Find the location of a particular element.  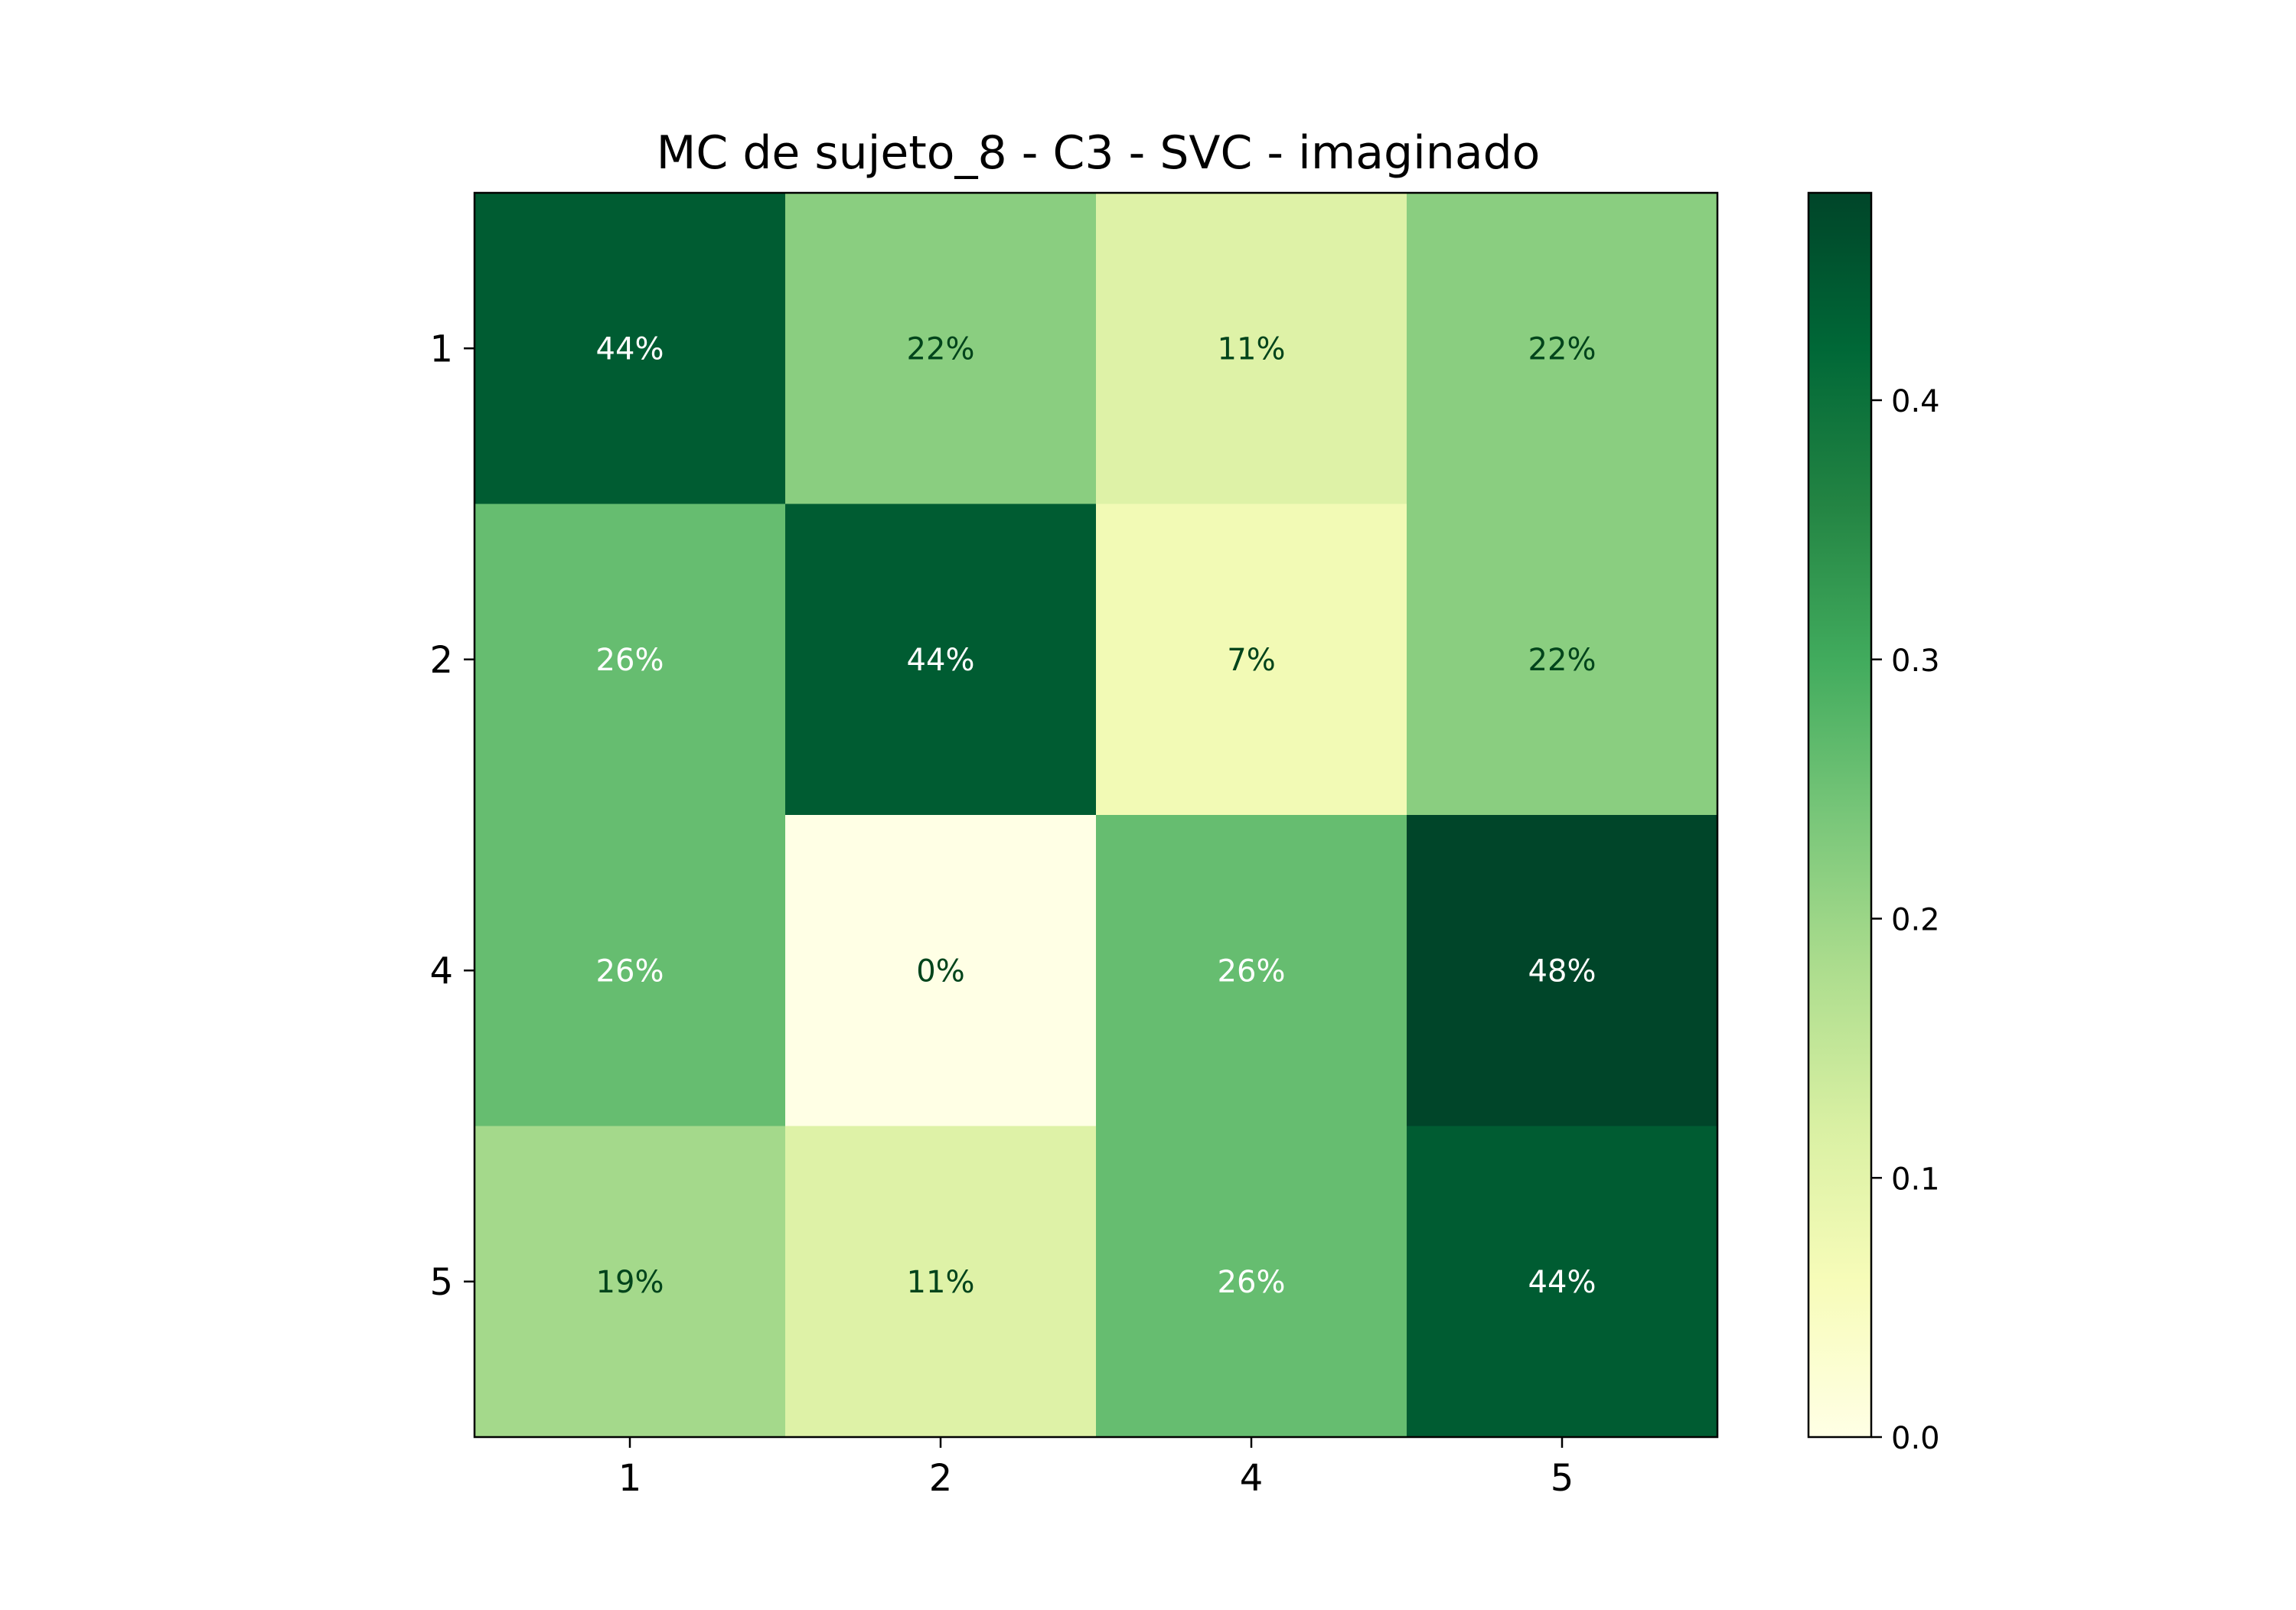

x-tick-label: 4 is located at coordinates (1252, 1479).